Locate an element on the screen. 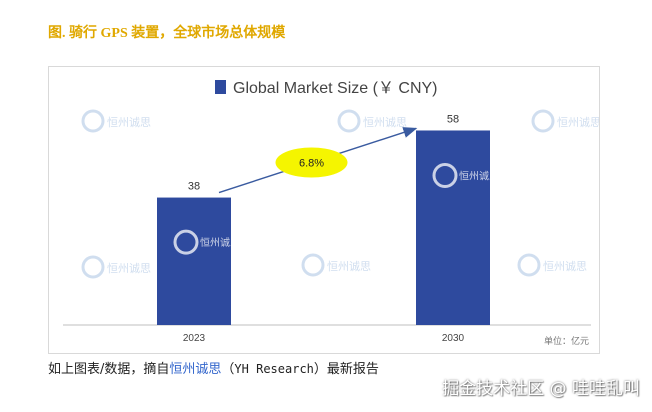 This screenshot has height=412, width=652. caption-prefix: 如上图表/数据，摘自 is located at coordinates (109, 369).